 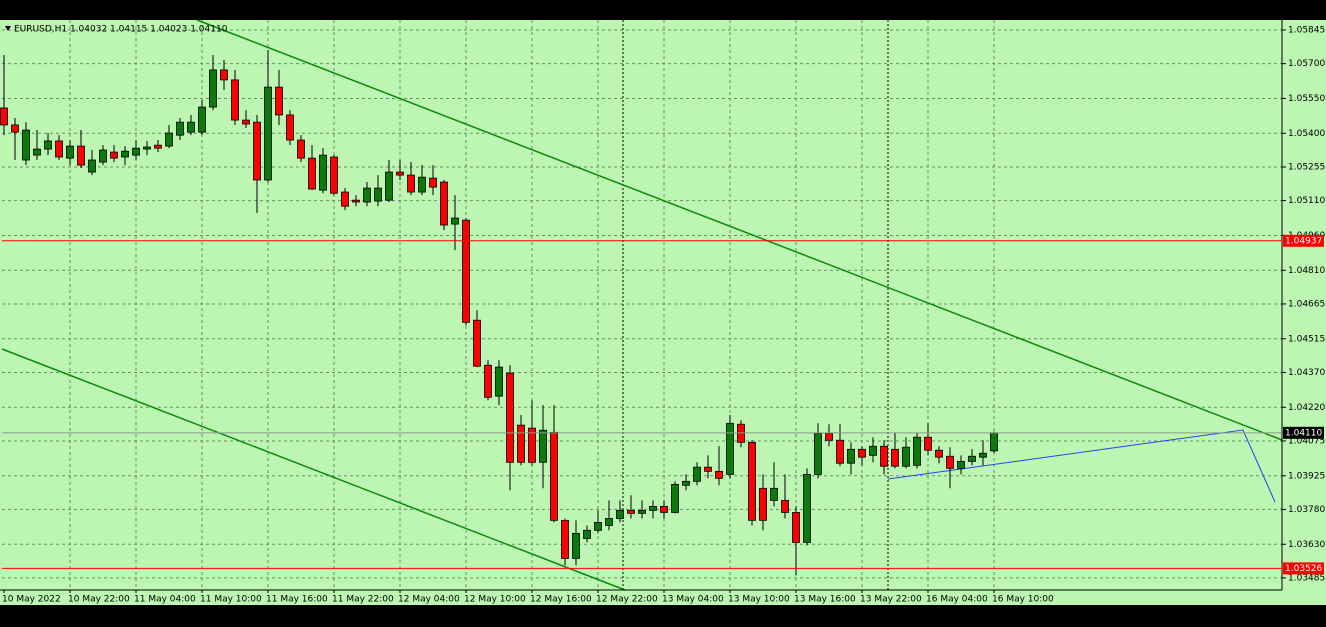 I want to click on projection-line, so click(x=1081, y=466).